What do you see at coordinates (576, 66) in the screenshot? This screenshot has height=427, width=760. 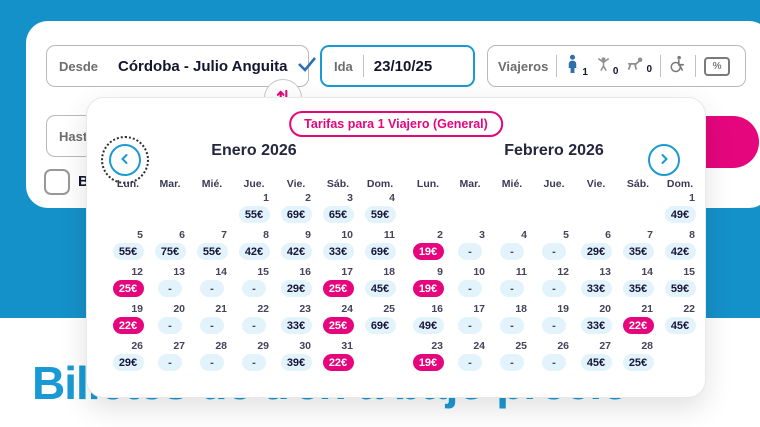 I see `adult-passenger-counter: 1` at bounding box center [576, 66].